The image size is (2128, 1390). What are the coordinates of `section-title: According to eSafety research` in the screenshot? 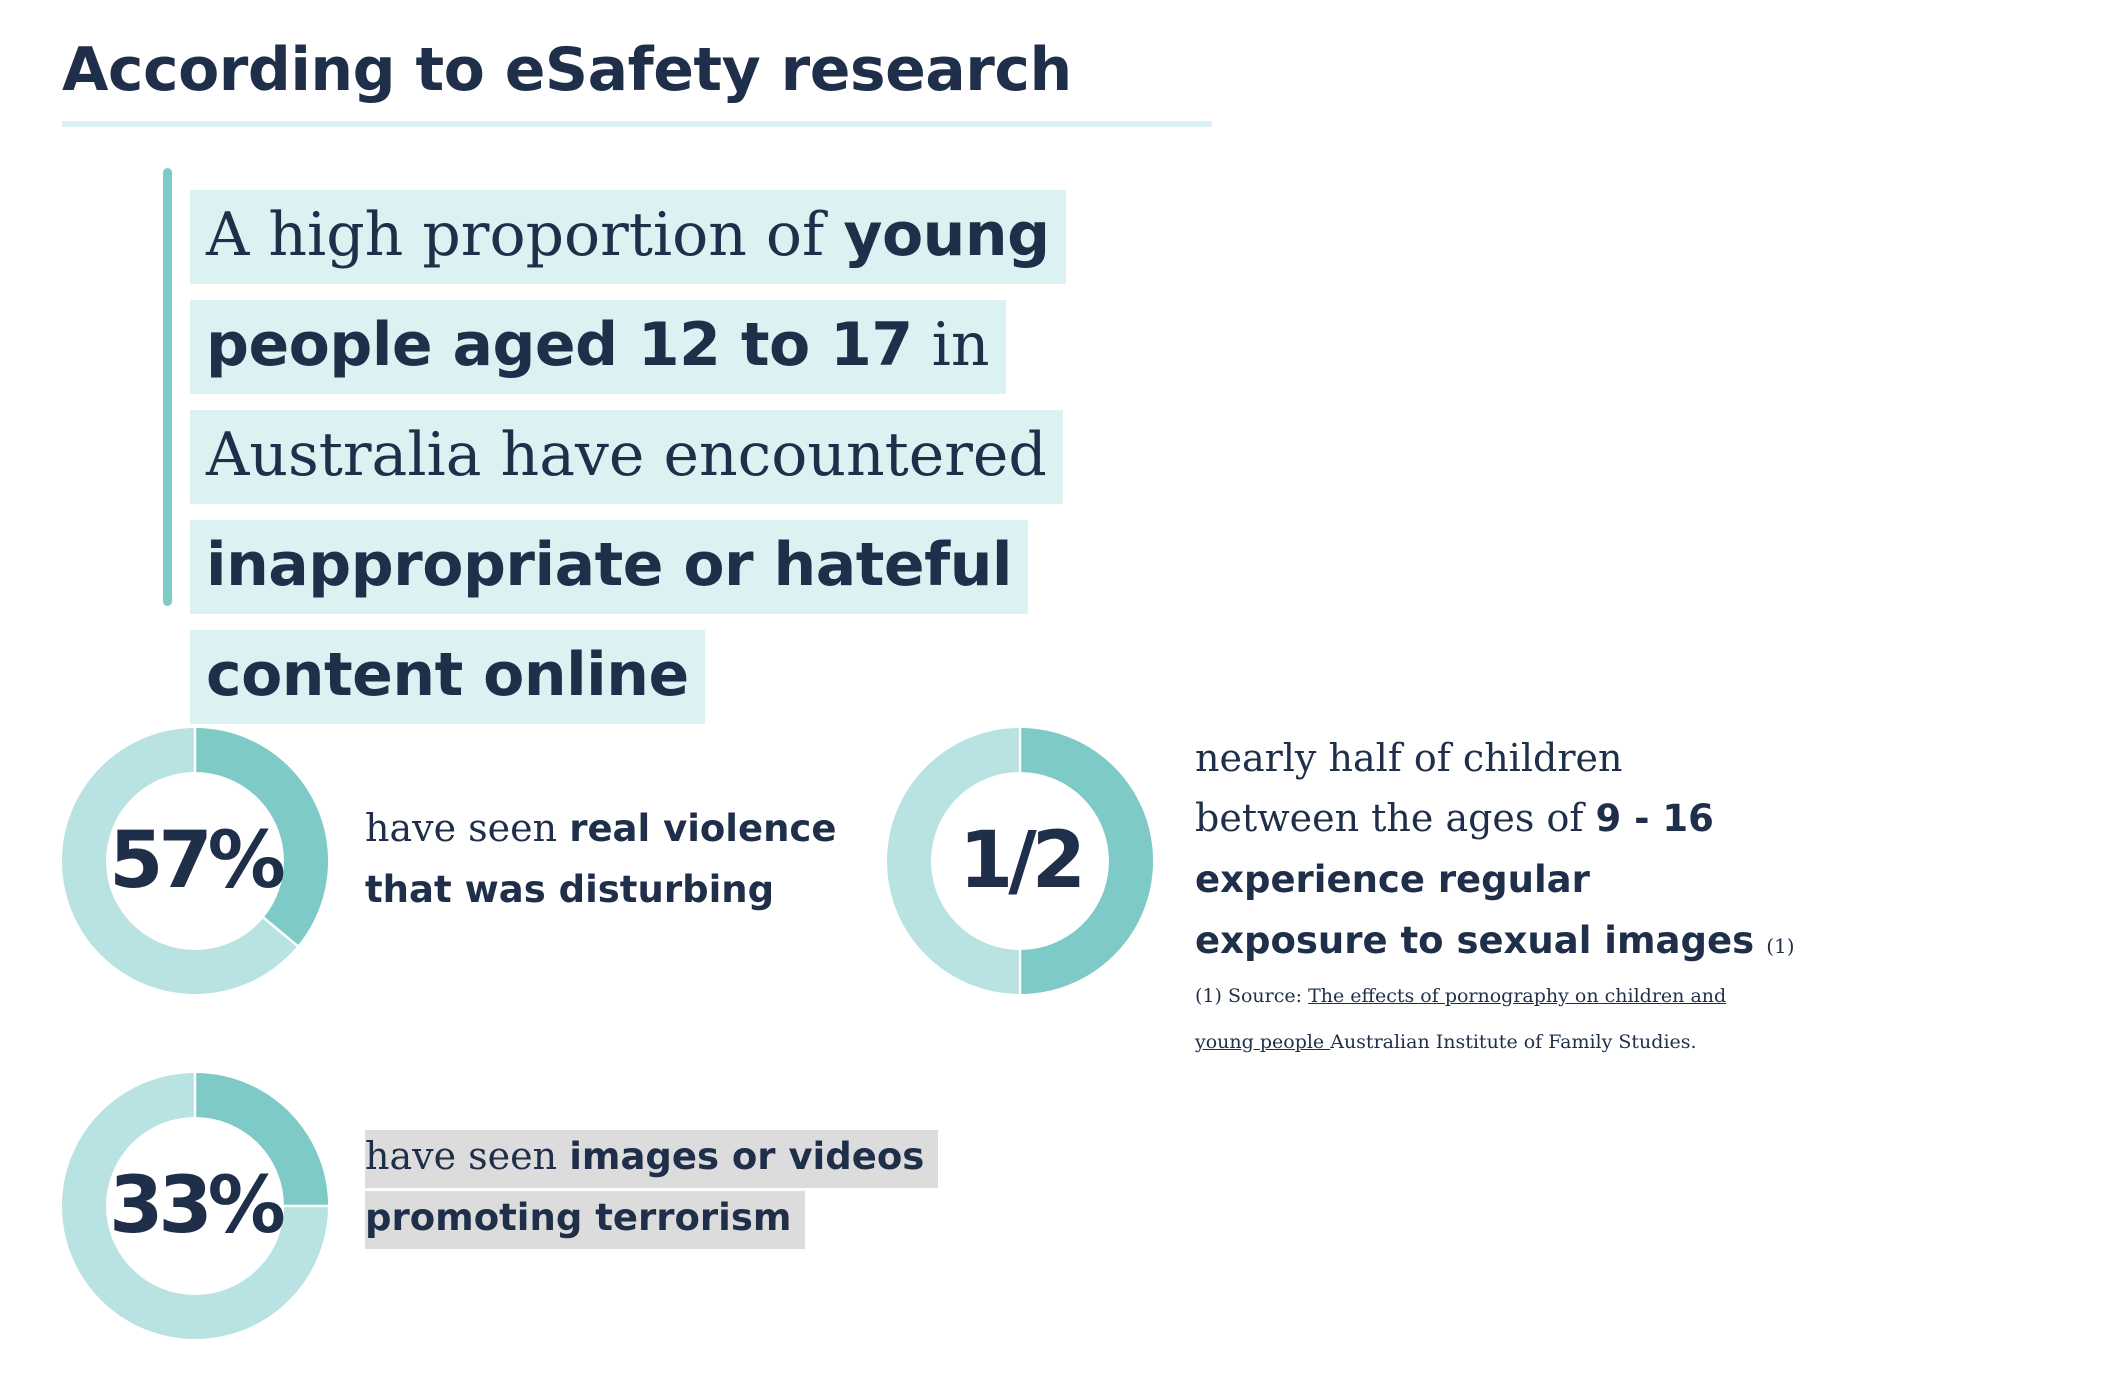 It's located at (567, 70).